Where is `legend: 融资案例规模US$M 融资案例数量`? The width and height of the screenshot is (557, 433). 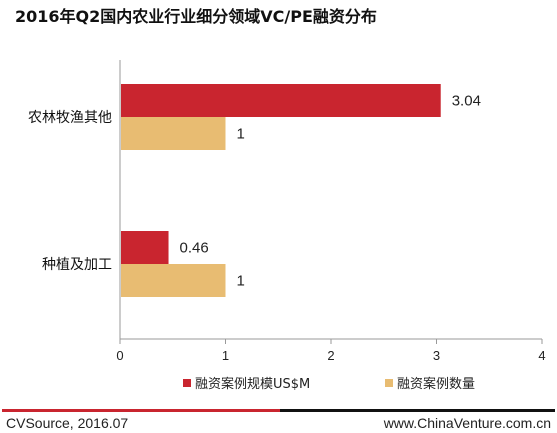
legend: 融资案例规模US$M 融资案例数量 is located at coordinates (329, 384).